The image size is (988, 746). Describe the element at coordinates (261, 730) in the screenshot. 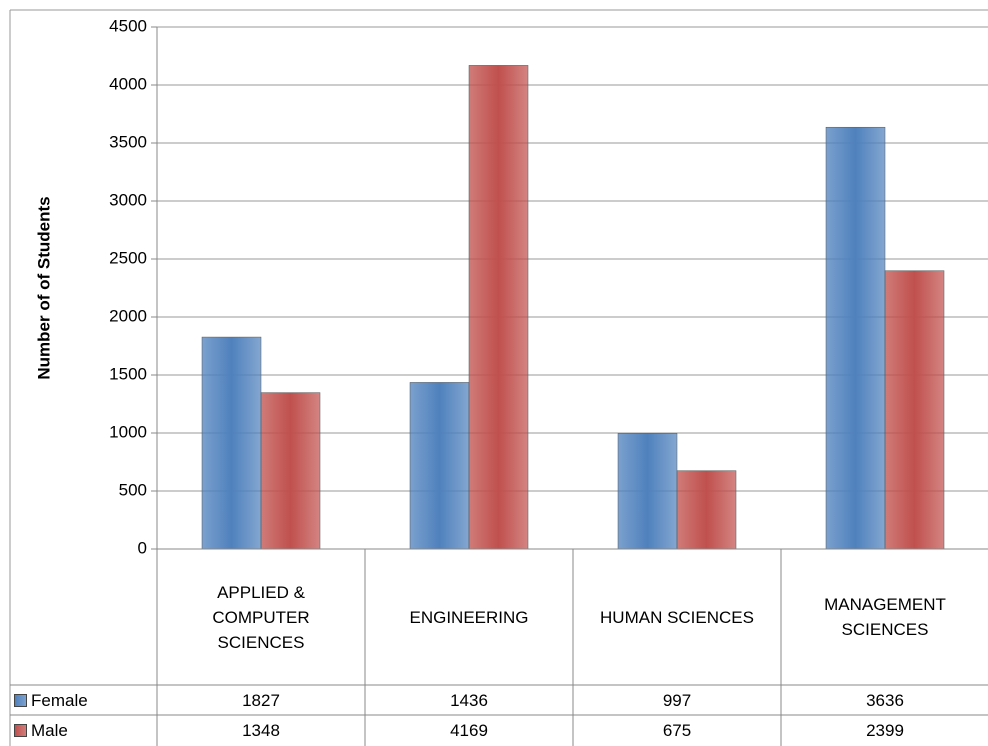

I see `data-table-value: 1348` at that location.